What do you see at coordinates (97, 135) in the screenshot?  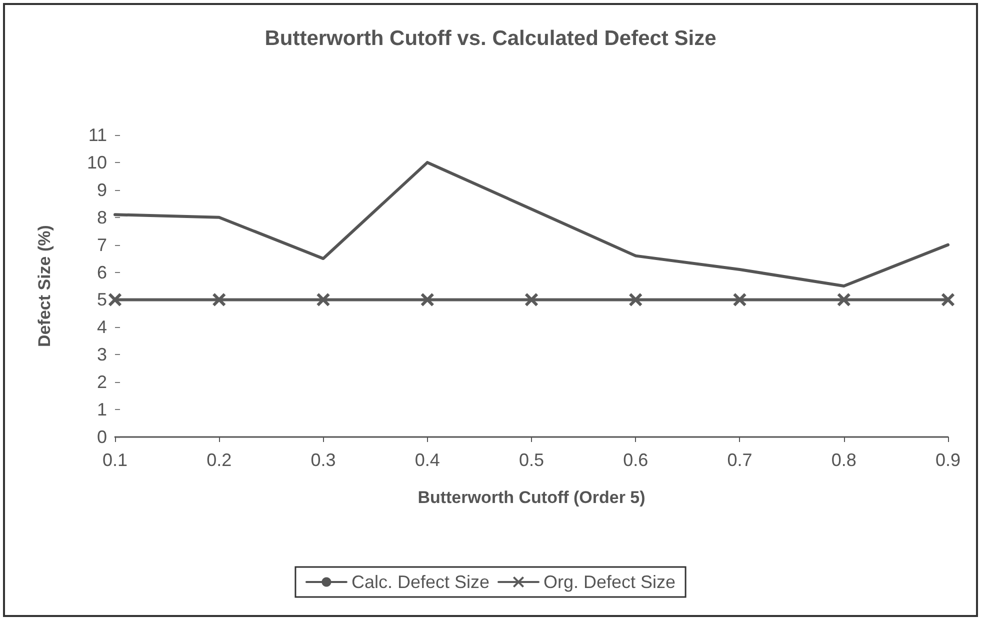 I see `y-tick-label: 11` at bounding box center [97, 135].